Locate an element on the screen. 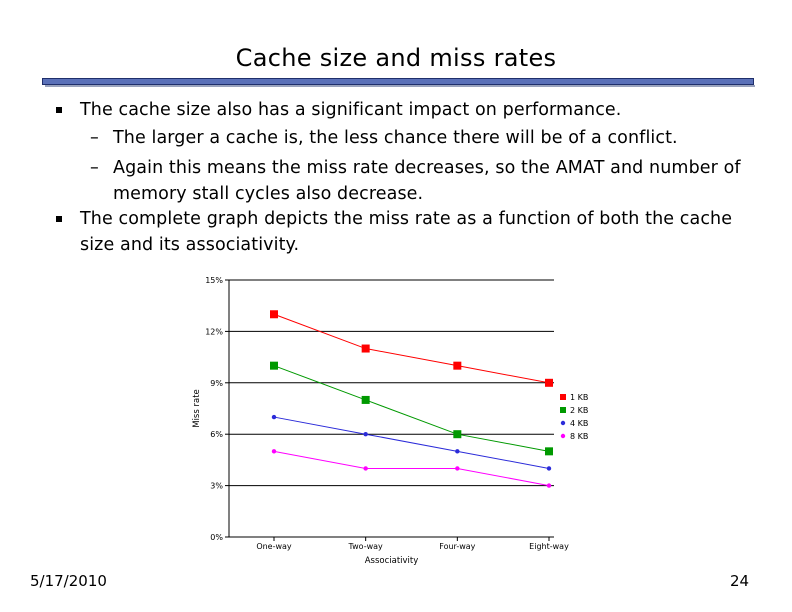 The height and width of the screenshot is (612, 792). y-tick-label: 3% is located at coordinates (216, 486).